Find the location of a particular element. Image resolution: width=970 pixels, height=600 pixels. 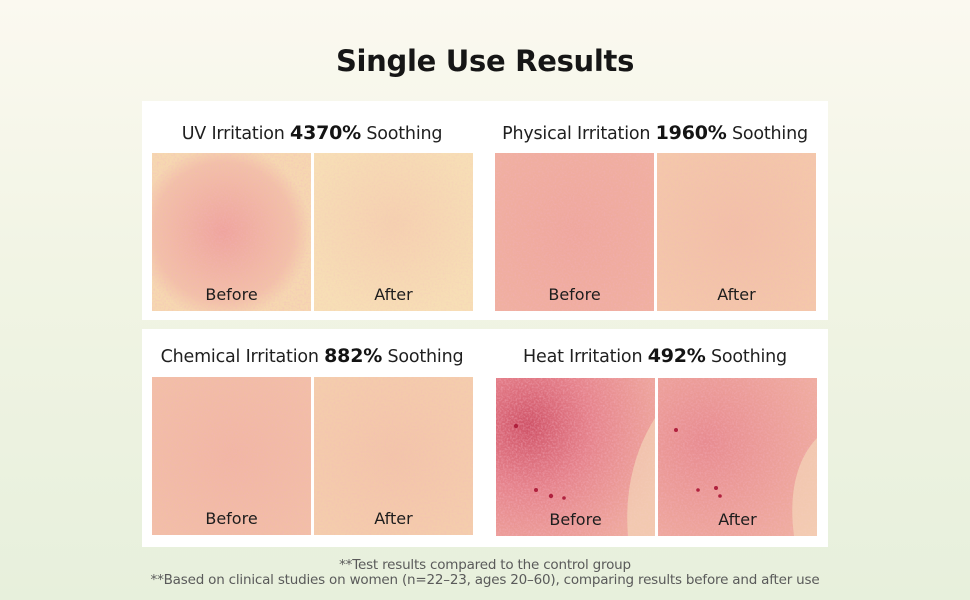

page-title: Single Use Results is located at coordinates (485, 61).